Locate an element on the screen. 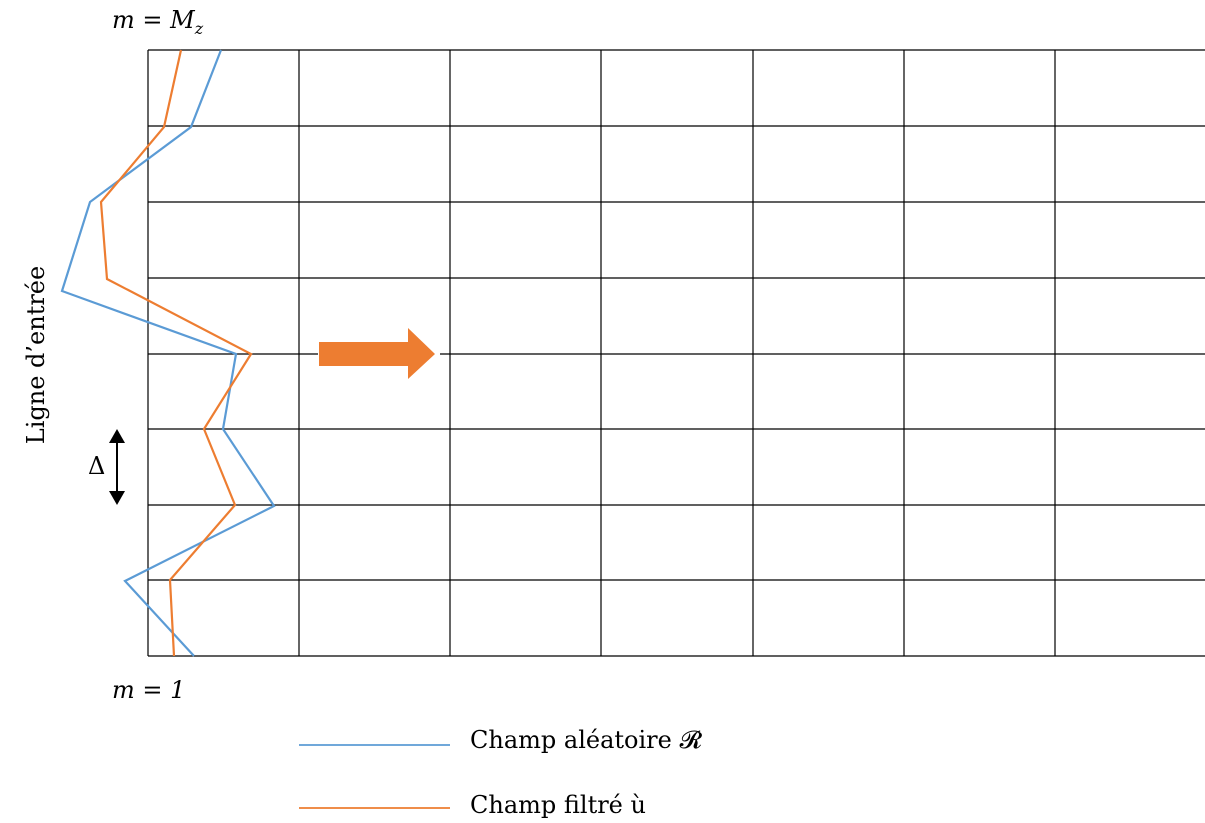  bottom-row-label: m = 1 is located at coordinates (149, 690).